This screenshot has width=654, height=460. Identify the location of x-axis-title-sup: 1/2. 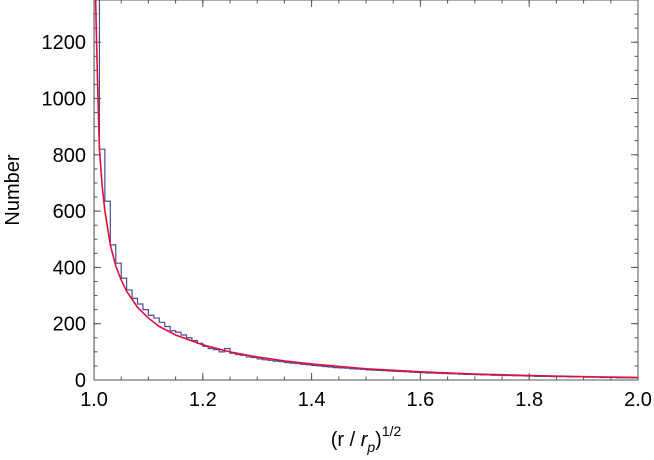
(392, 431).